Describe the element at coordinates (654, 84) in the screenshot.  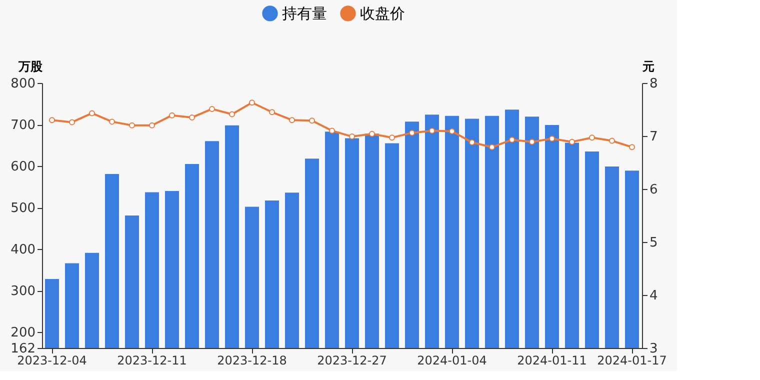
I see `y2-tick-label: 8` at that location.